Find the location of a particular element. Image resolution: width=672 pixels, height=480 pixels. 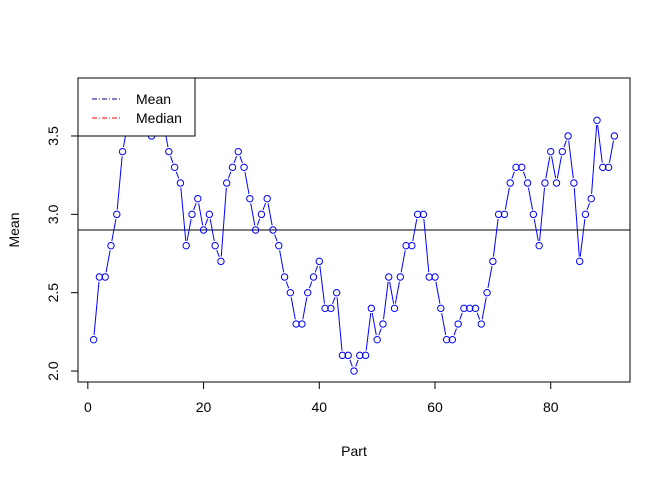

y-tick-label: 2.0 is located at coordinates (53, 371).